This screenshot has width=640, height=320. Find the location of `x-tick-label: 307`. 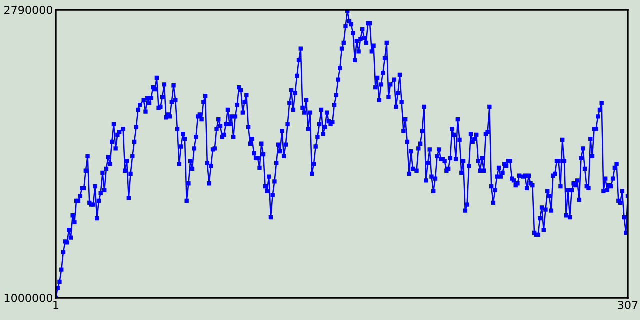

x-tick-label: 307 is located at coordinates (628, 305).